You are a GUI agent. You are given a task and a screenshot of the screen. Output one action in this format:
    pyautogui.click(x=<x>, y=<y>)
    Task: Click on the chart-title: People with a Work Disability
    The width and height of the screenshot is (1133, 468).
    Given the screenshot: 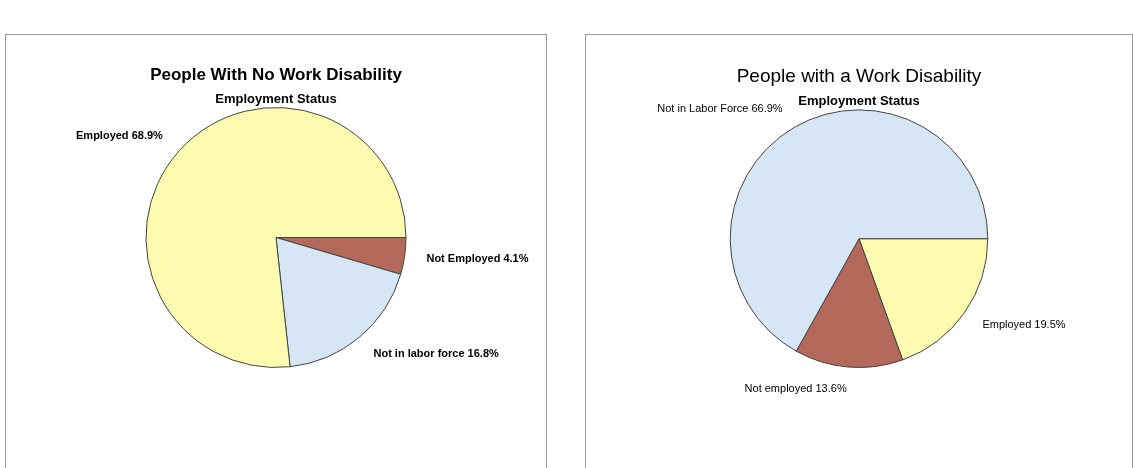 What is the action you would take?
    pyautogui.click(x=859, y=75)
    